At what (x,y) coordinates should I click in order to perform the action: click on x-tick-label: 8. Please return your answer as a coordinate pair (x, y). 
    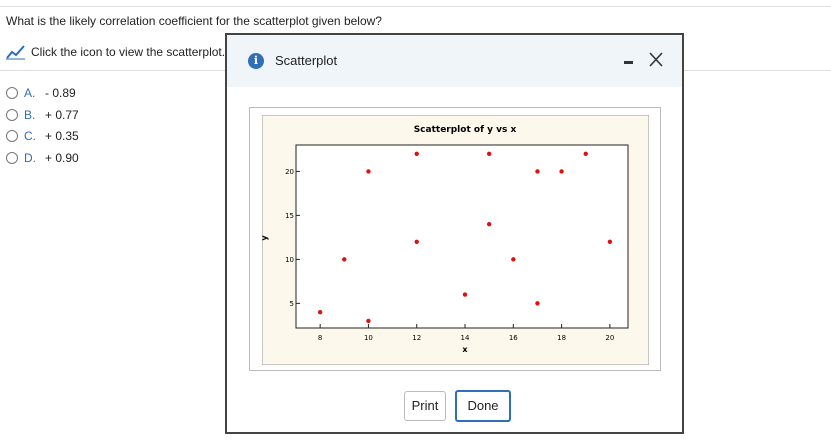
    Looking at the image, I should click on (320, 338).